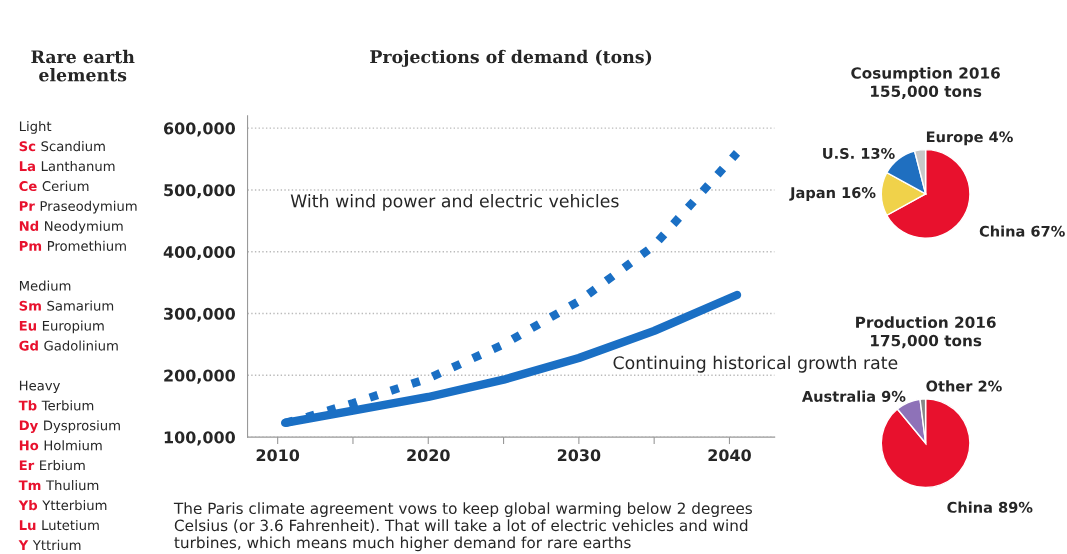 This screenshot has height=554, width=1067. I want to click on text: Sm Samarium, so click(66, 305).